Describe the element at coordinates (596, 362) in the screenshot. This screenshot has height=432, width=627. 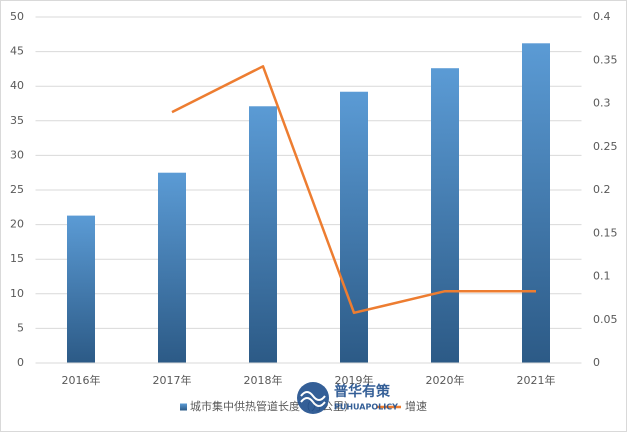
I see `y2-tick-label: 0` at that location.